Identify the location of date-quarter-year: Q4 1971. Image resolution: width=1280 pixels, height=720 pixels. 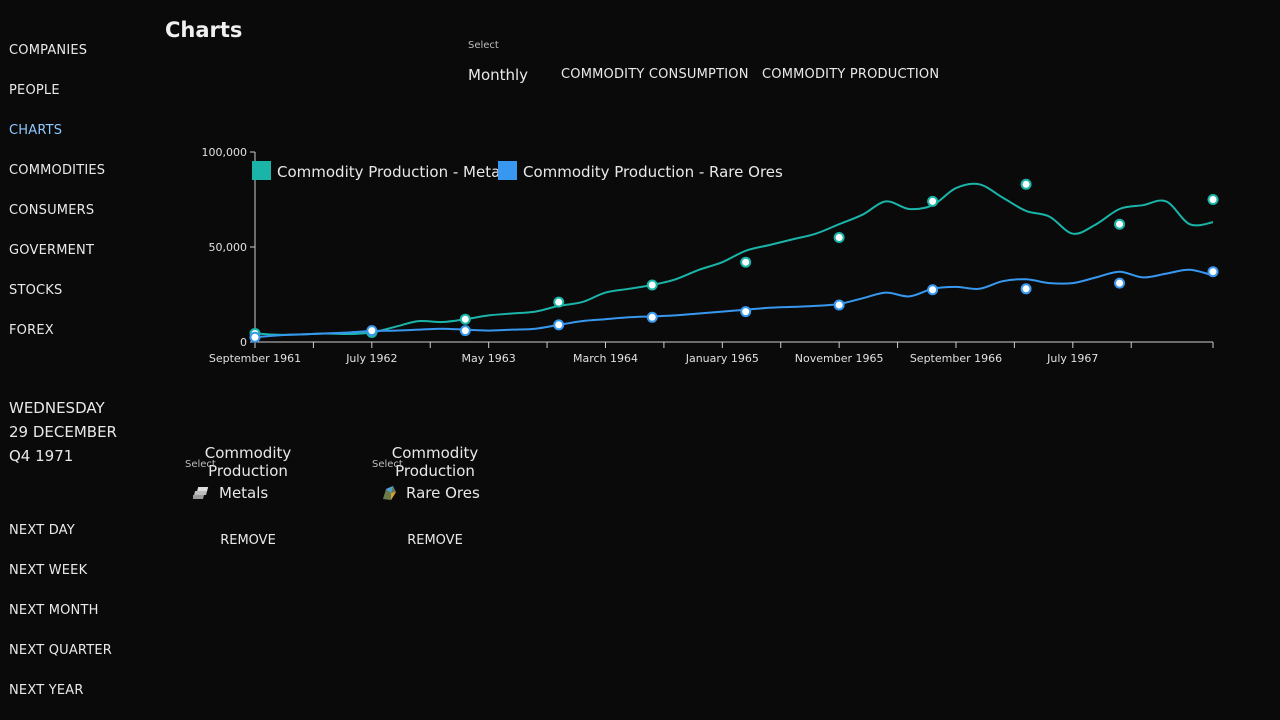
(41, 456).